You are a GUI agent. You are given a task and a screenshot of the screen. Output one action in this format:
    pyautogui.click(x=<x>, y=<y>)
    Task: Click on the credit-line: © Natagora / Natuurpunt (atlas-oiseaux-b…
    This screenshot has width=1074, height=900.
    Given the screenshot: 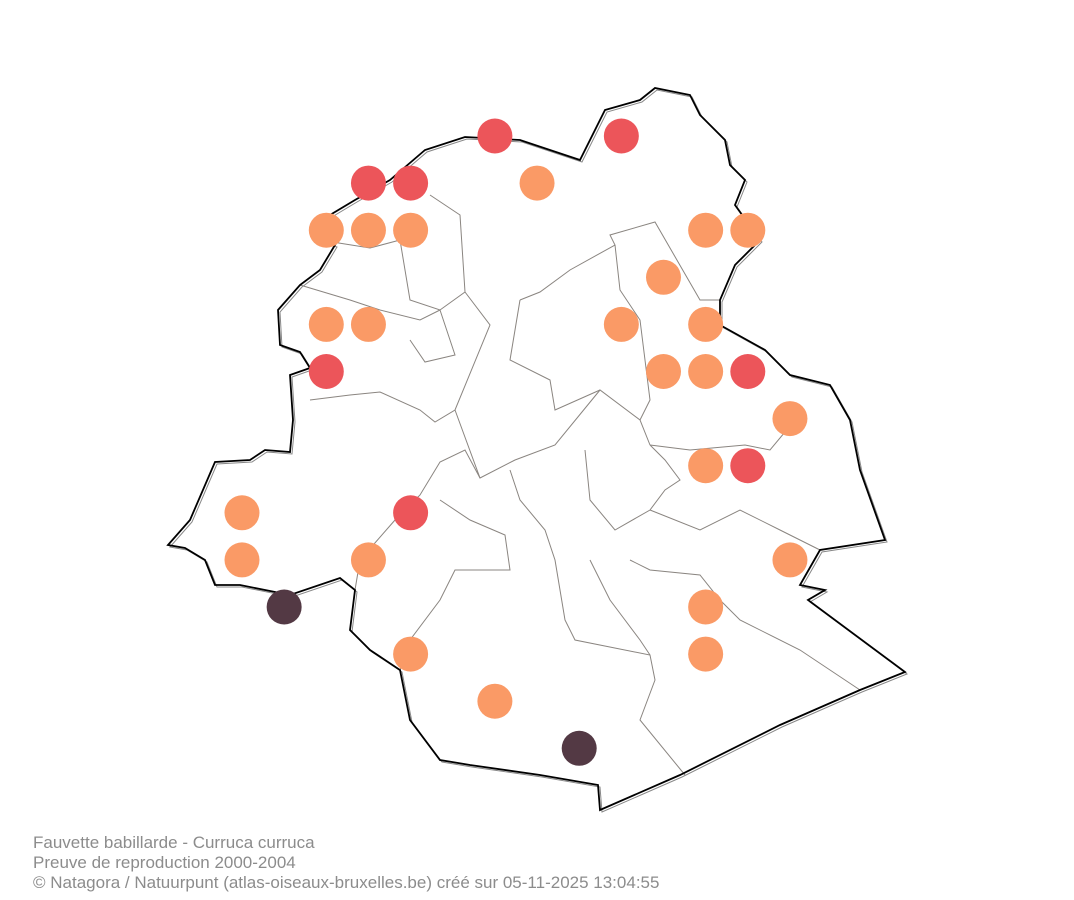 What is the action you would take?
    pyautogui.click(x=346, y=882)
    